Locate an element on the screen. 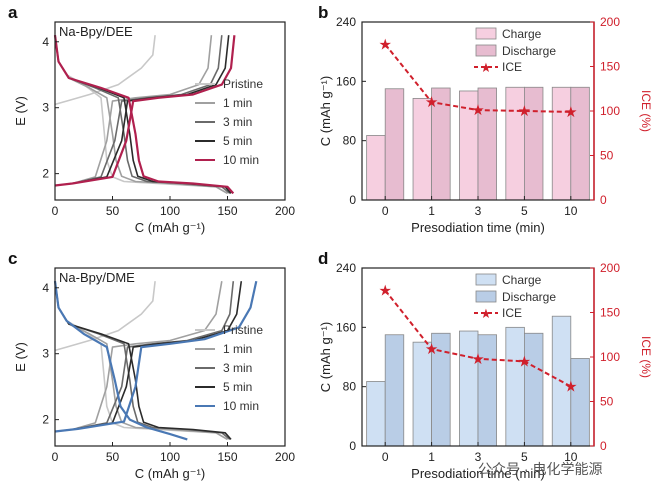 The height and width of the screenshot is (499, 670). series-3-min-charge-curve is located at coordinates (138, 111).